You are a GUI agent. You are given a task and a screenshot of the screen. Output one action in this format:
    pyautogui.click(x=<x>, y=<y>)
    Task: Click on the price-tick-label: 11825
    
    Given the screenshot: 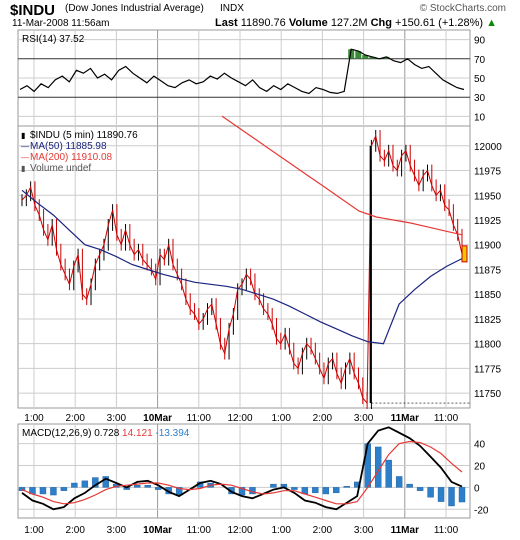 What is the action you would take?
    pyautogui.click(x=488, y=320)
    